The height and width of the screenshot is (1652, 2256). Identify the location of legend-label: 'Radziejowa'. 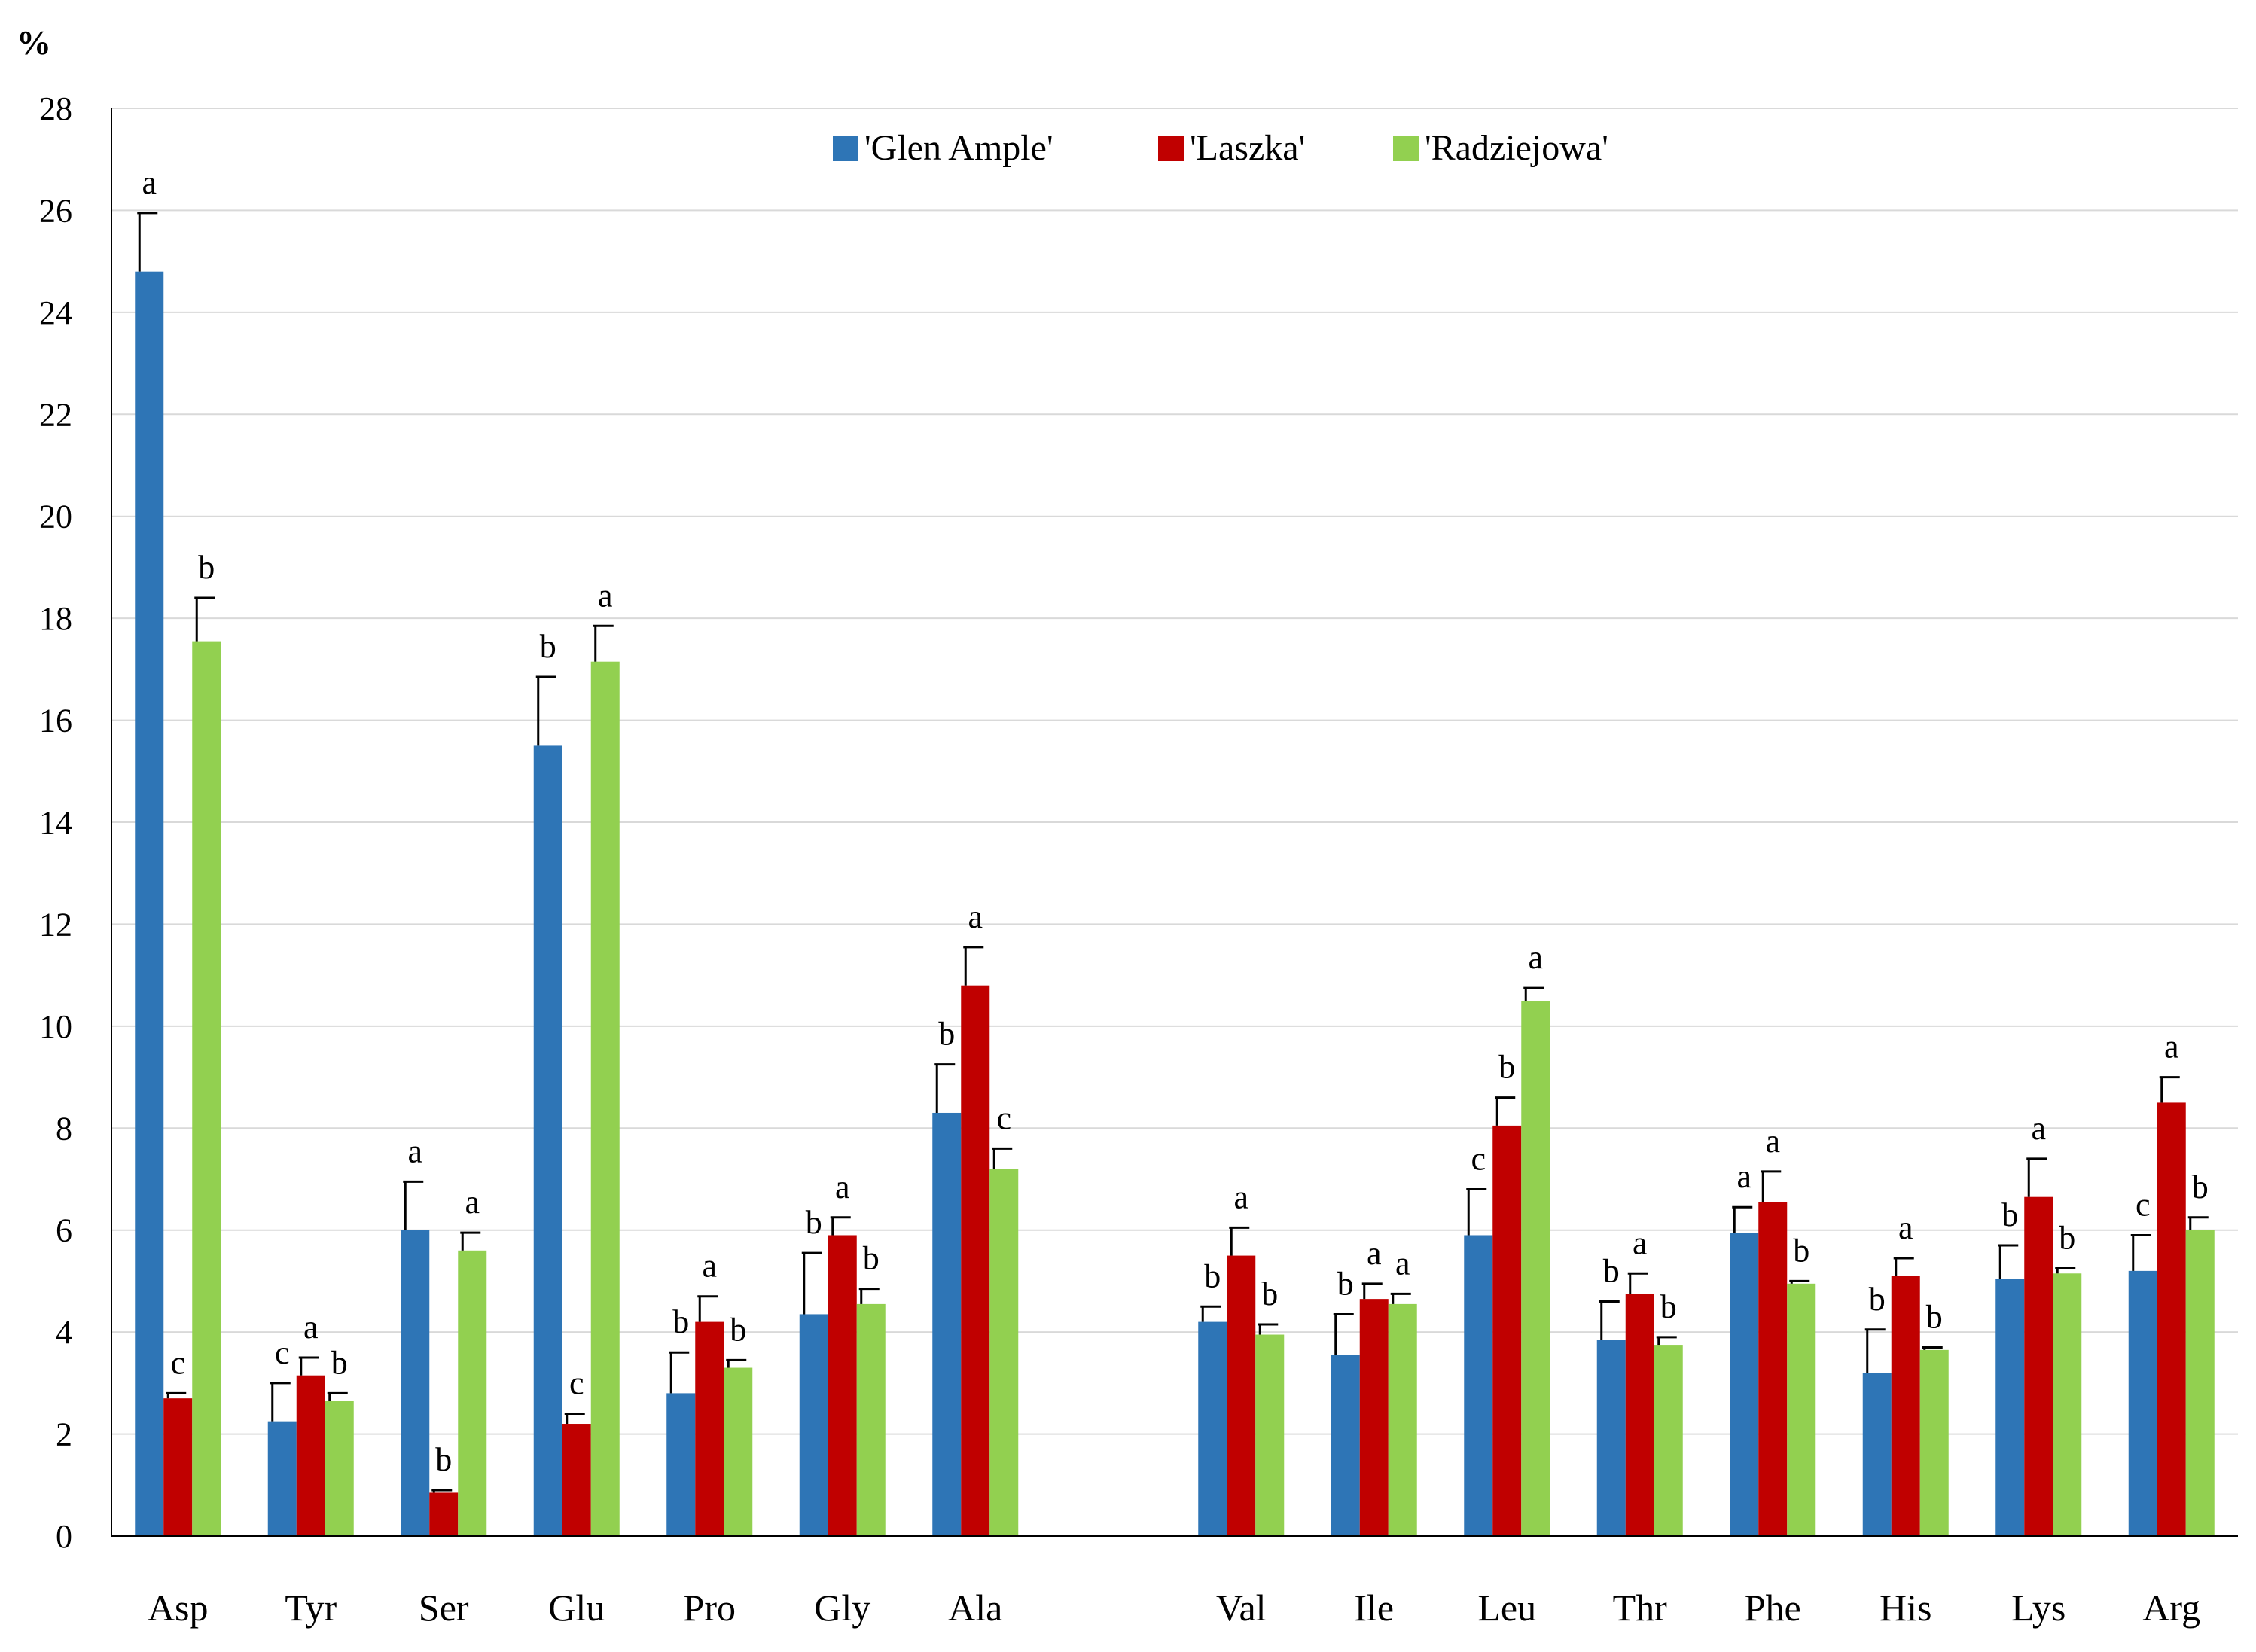
(1516, 148).